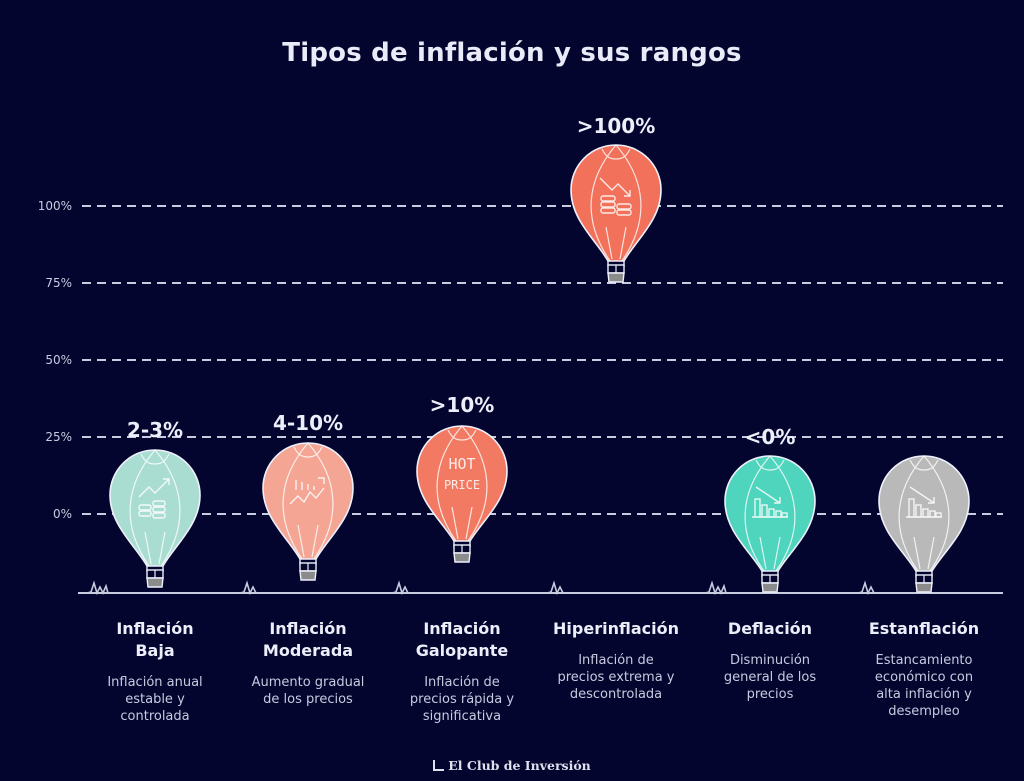 This screenshot has height=781, width=1024. Describe the element at coordinates (307, 491) in the screenshot. I see `rising-bar-chart-icon` at that location.